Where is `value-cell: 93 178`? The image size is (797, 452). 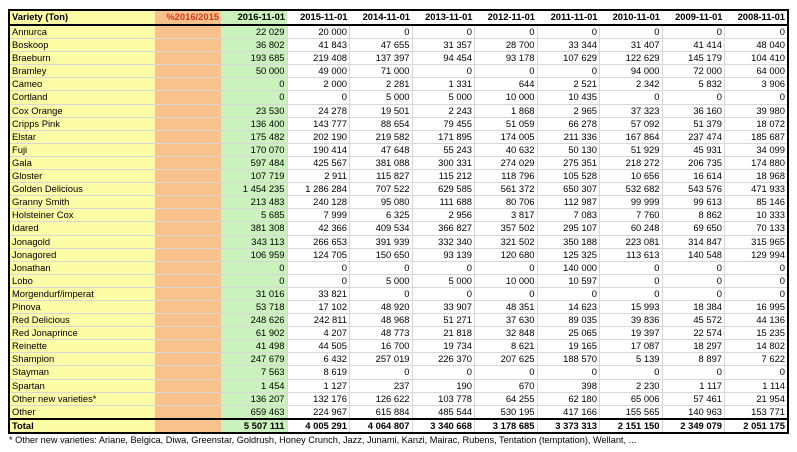 value-cell: 93 178 is located at coordinates (505, 58).